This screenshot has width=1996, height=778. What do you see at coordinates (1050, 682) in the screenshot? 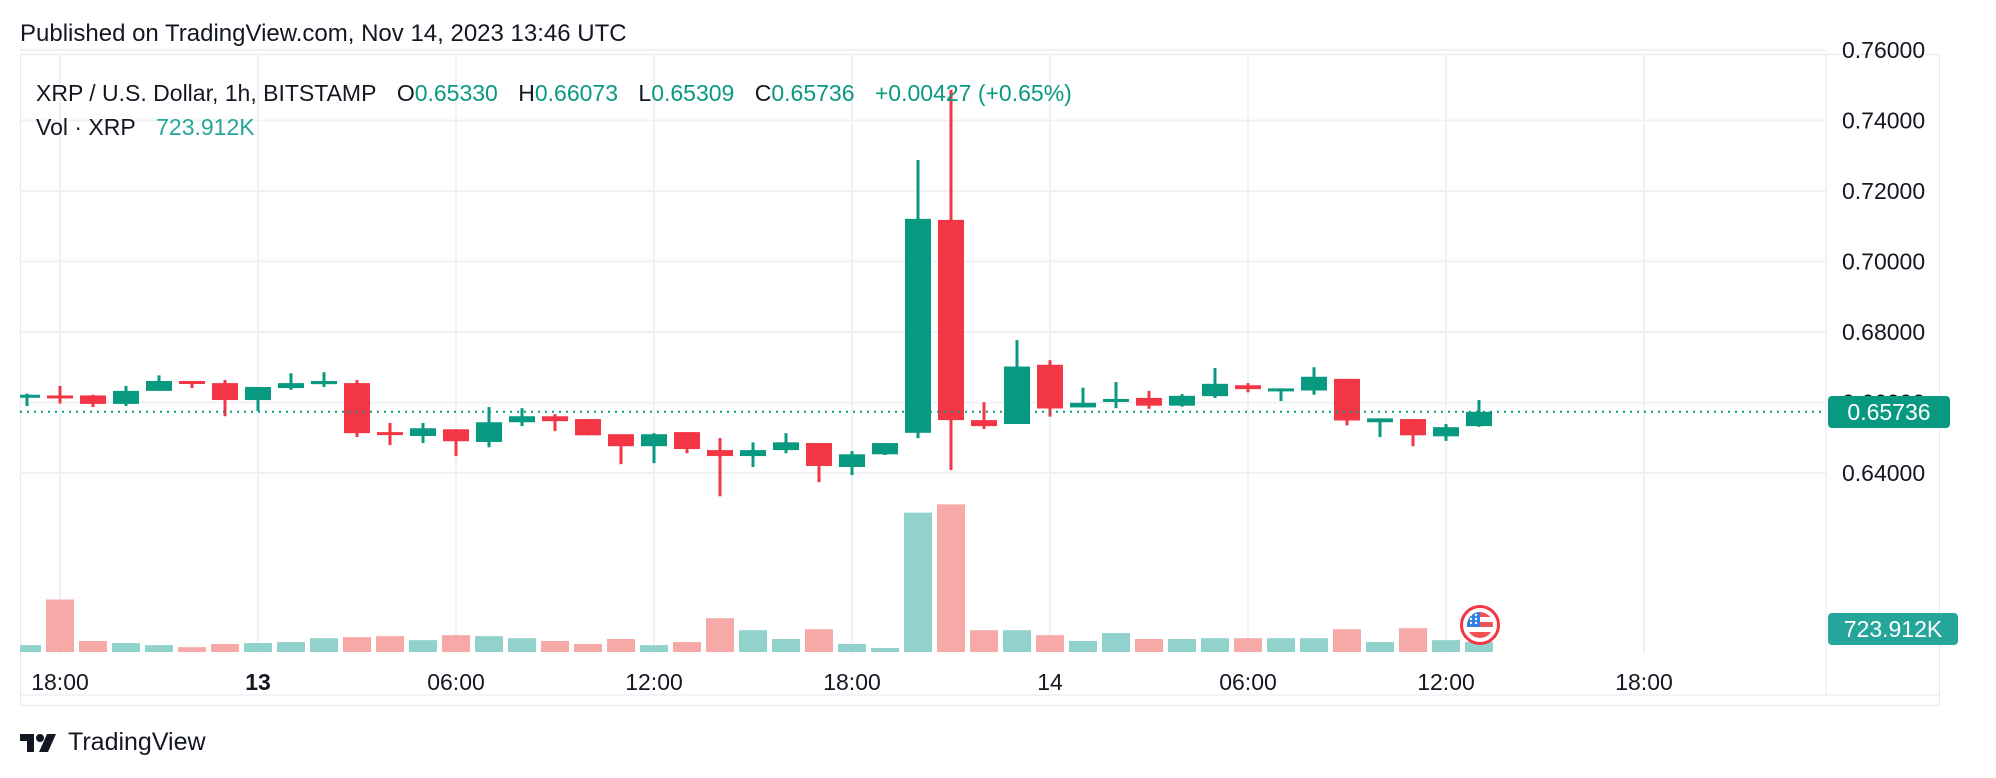
I see `time-tick-label: 14` at bounding box center [1050, 682].